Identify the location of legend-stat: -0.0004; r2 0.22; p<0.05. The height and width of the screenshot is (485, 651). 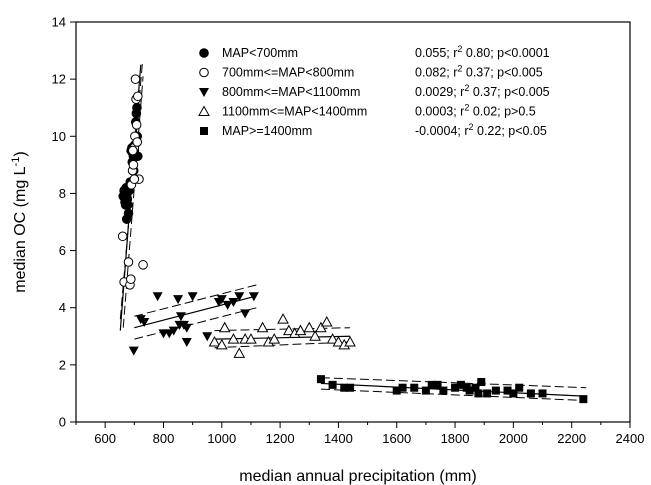
(481, 130).